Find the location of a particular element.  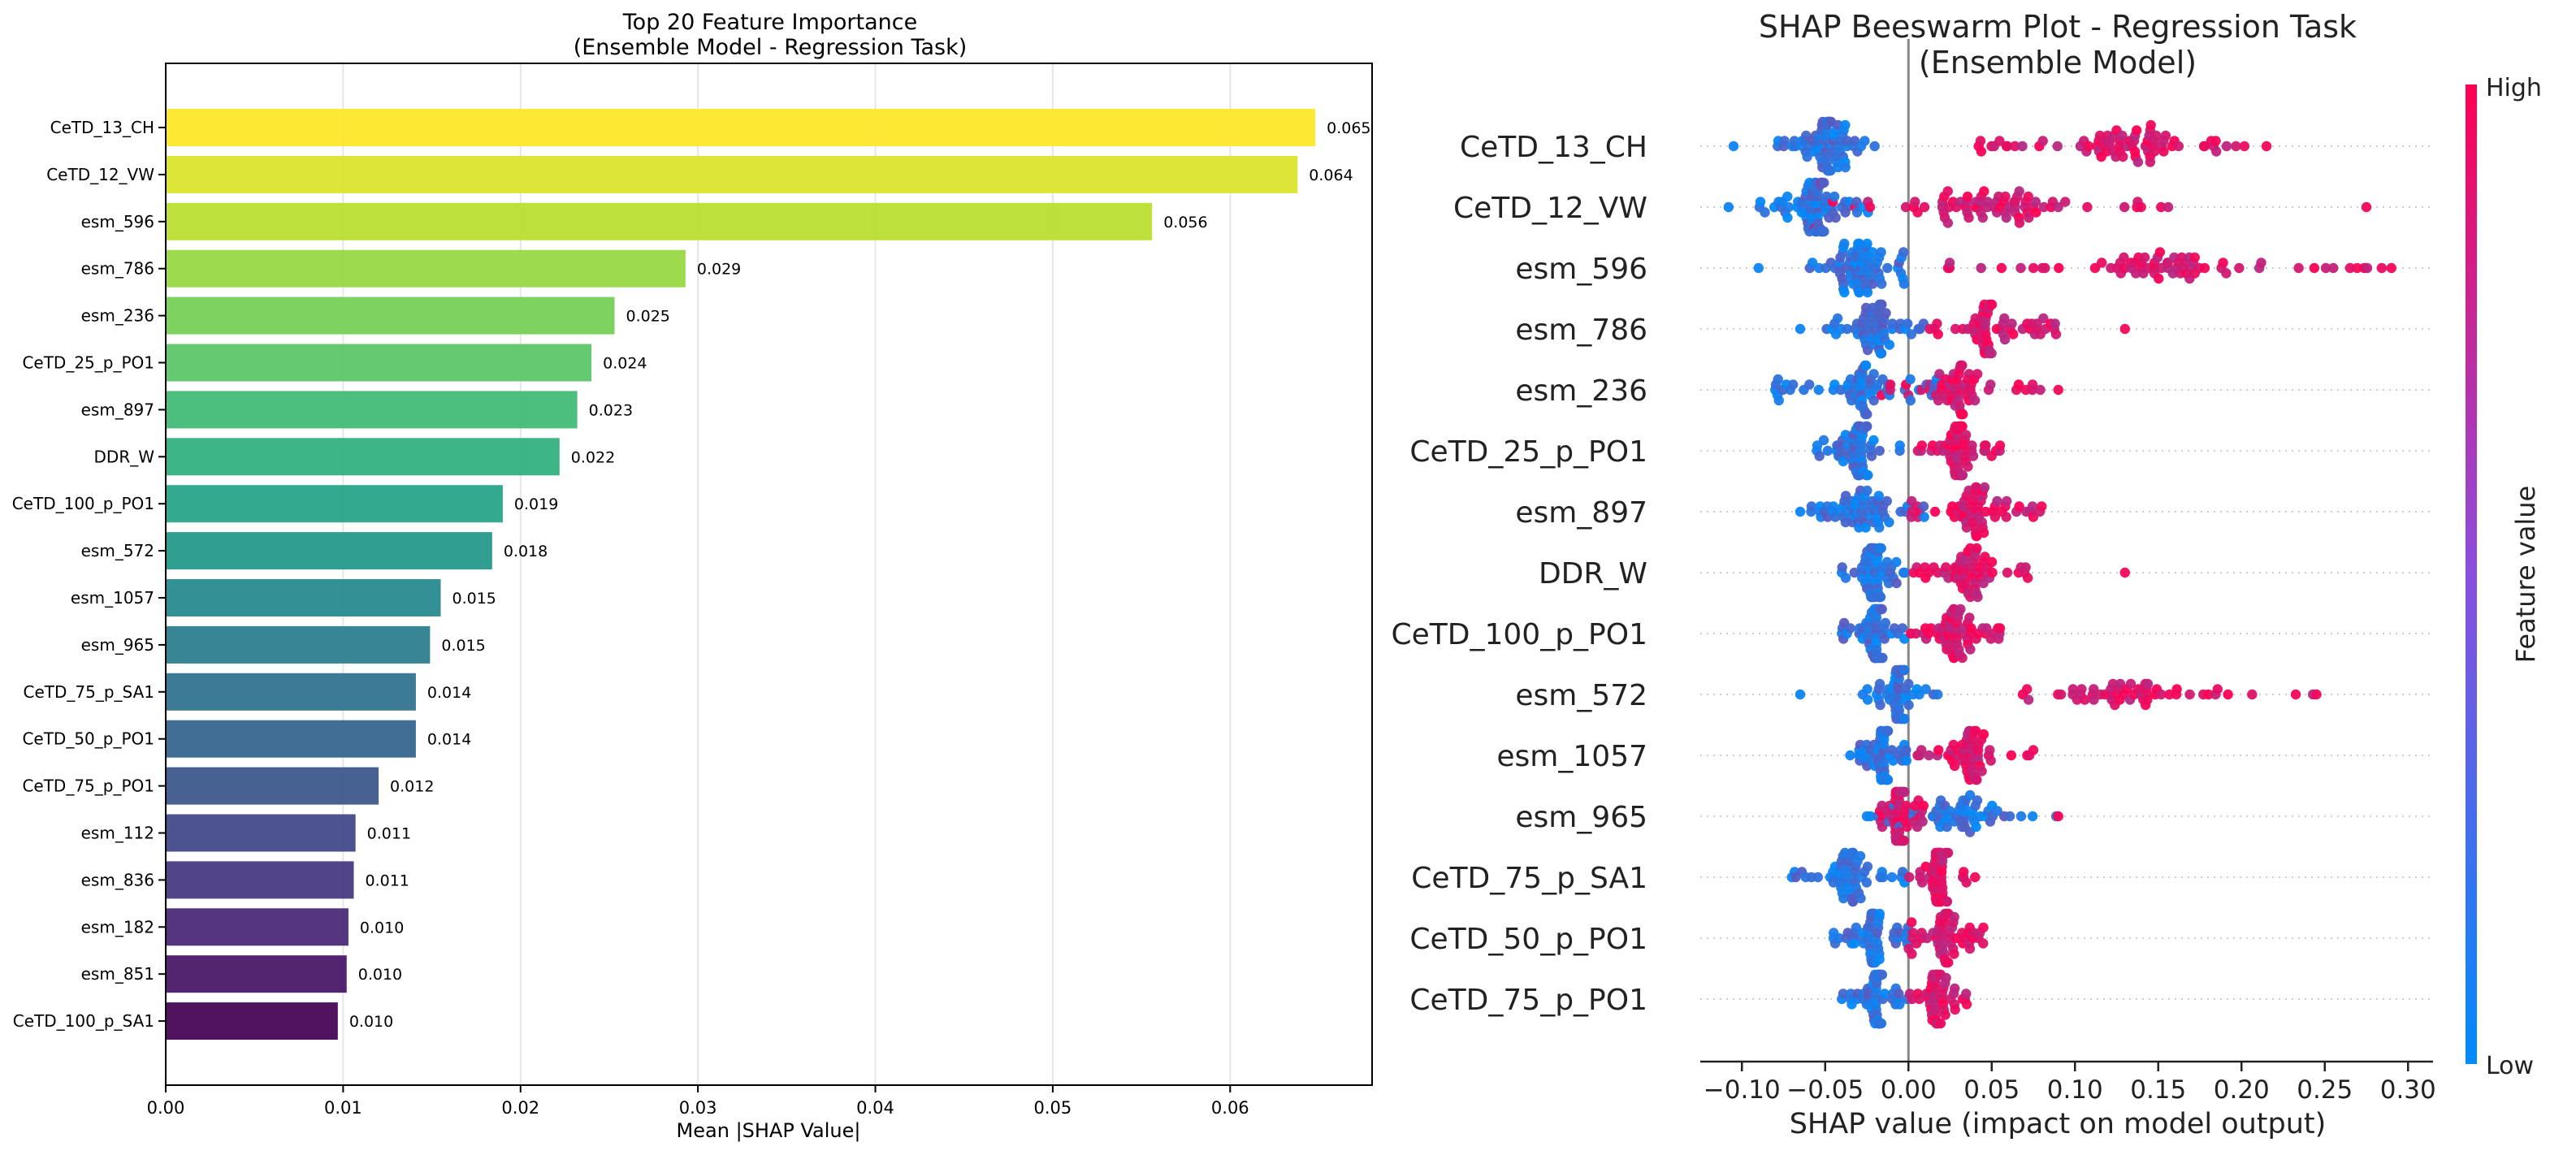

bar-value-label: 0.010 is located at coordinates (380, 975).